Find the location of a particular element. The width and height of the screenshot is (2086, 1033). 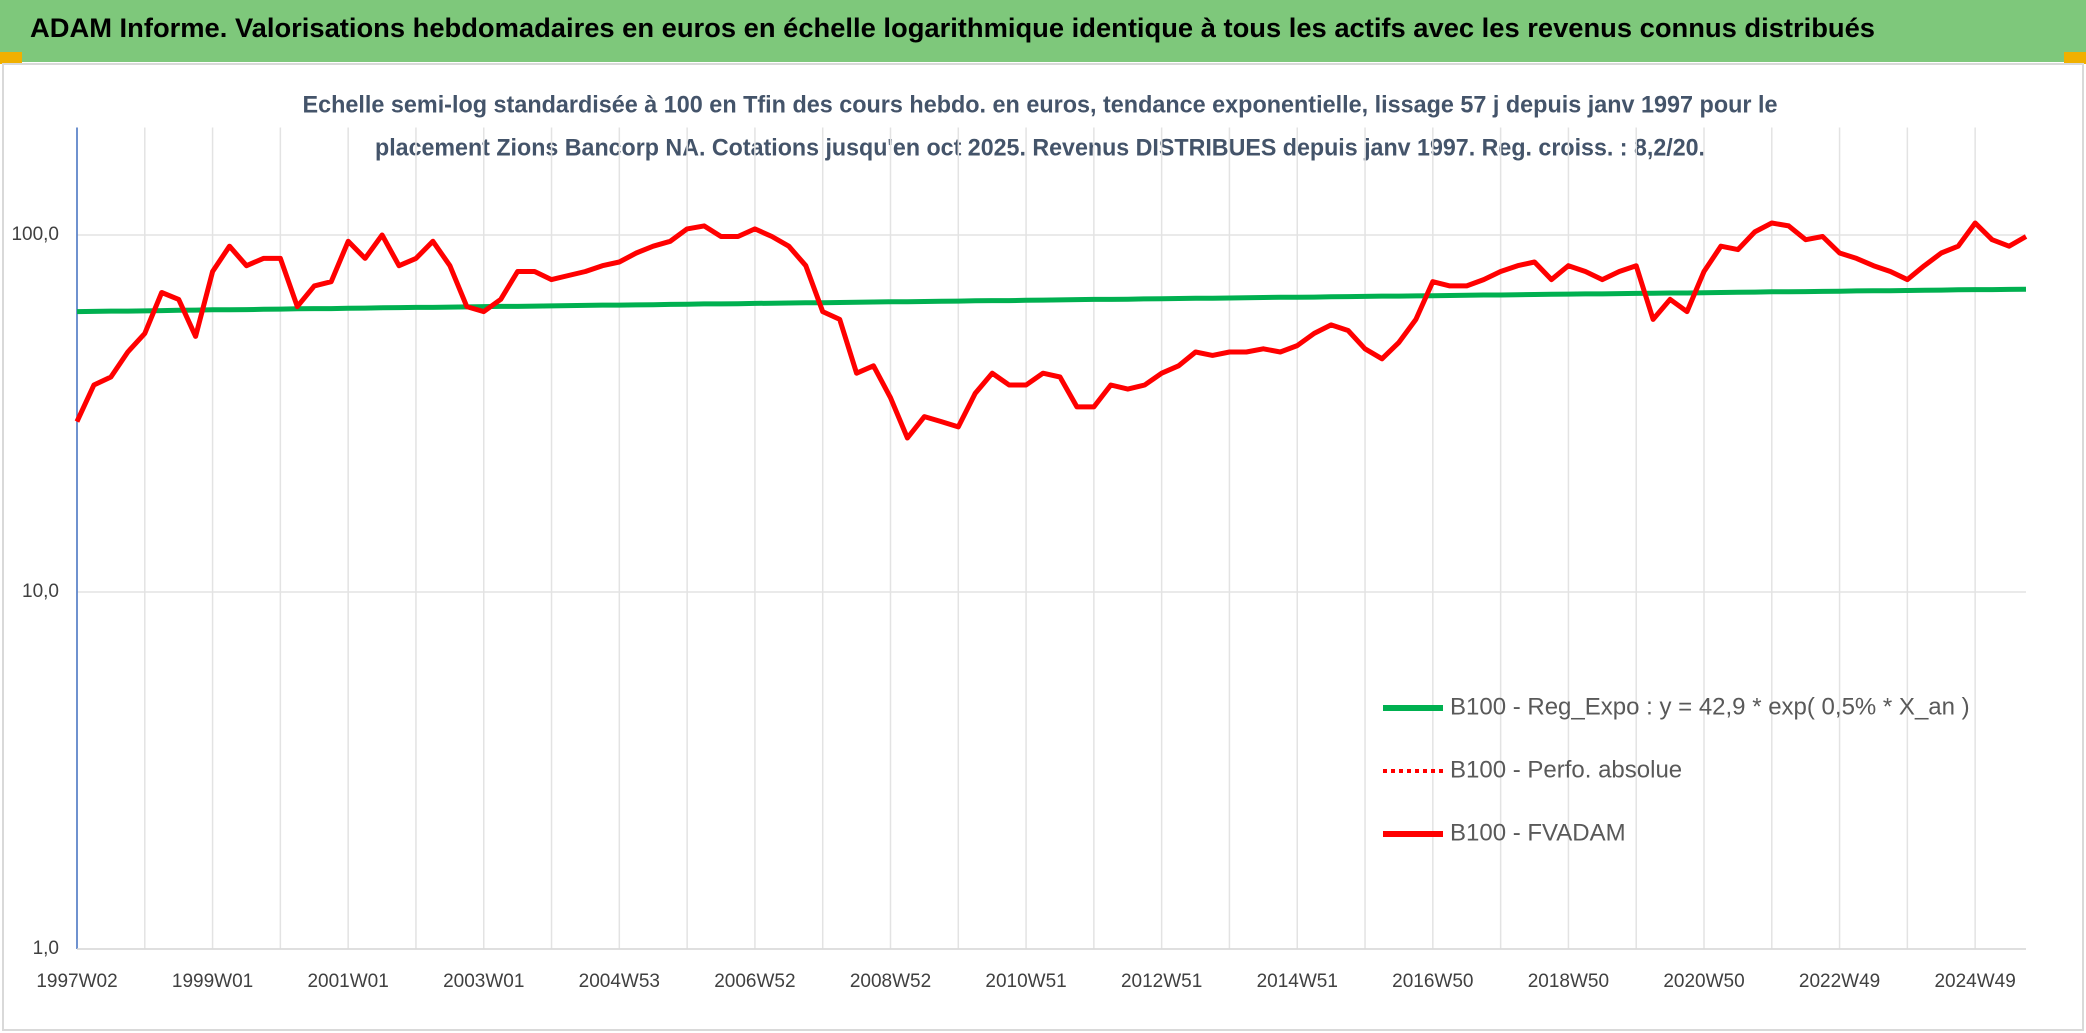

y-tick-label: 100,0 is located at coordinates (35, 234).